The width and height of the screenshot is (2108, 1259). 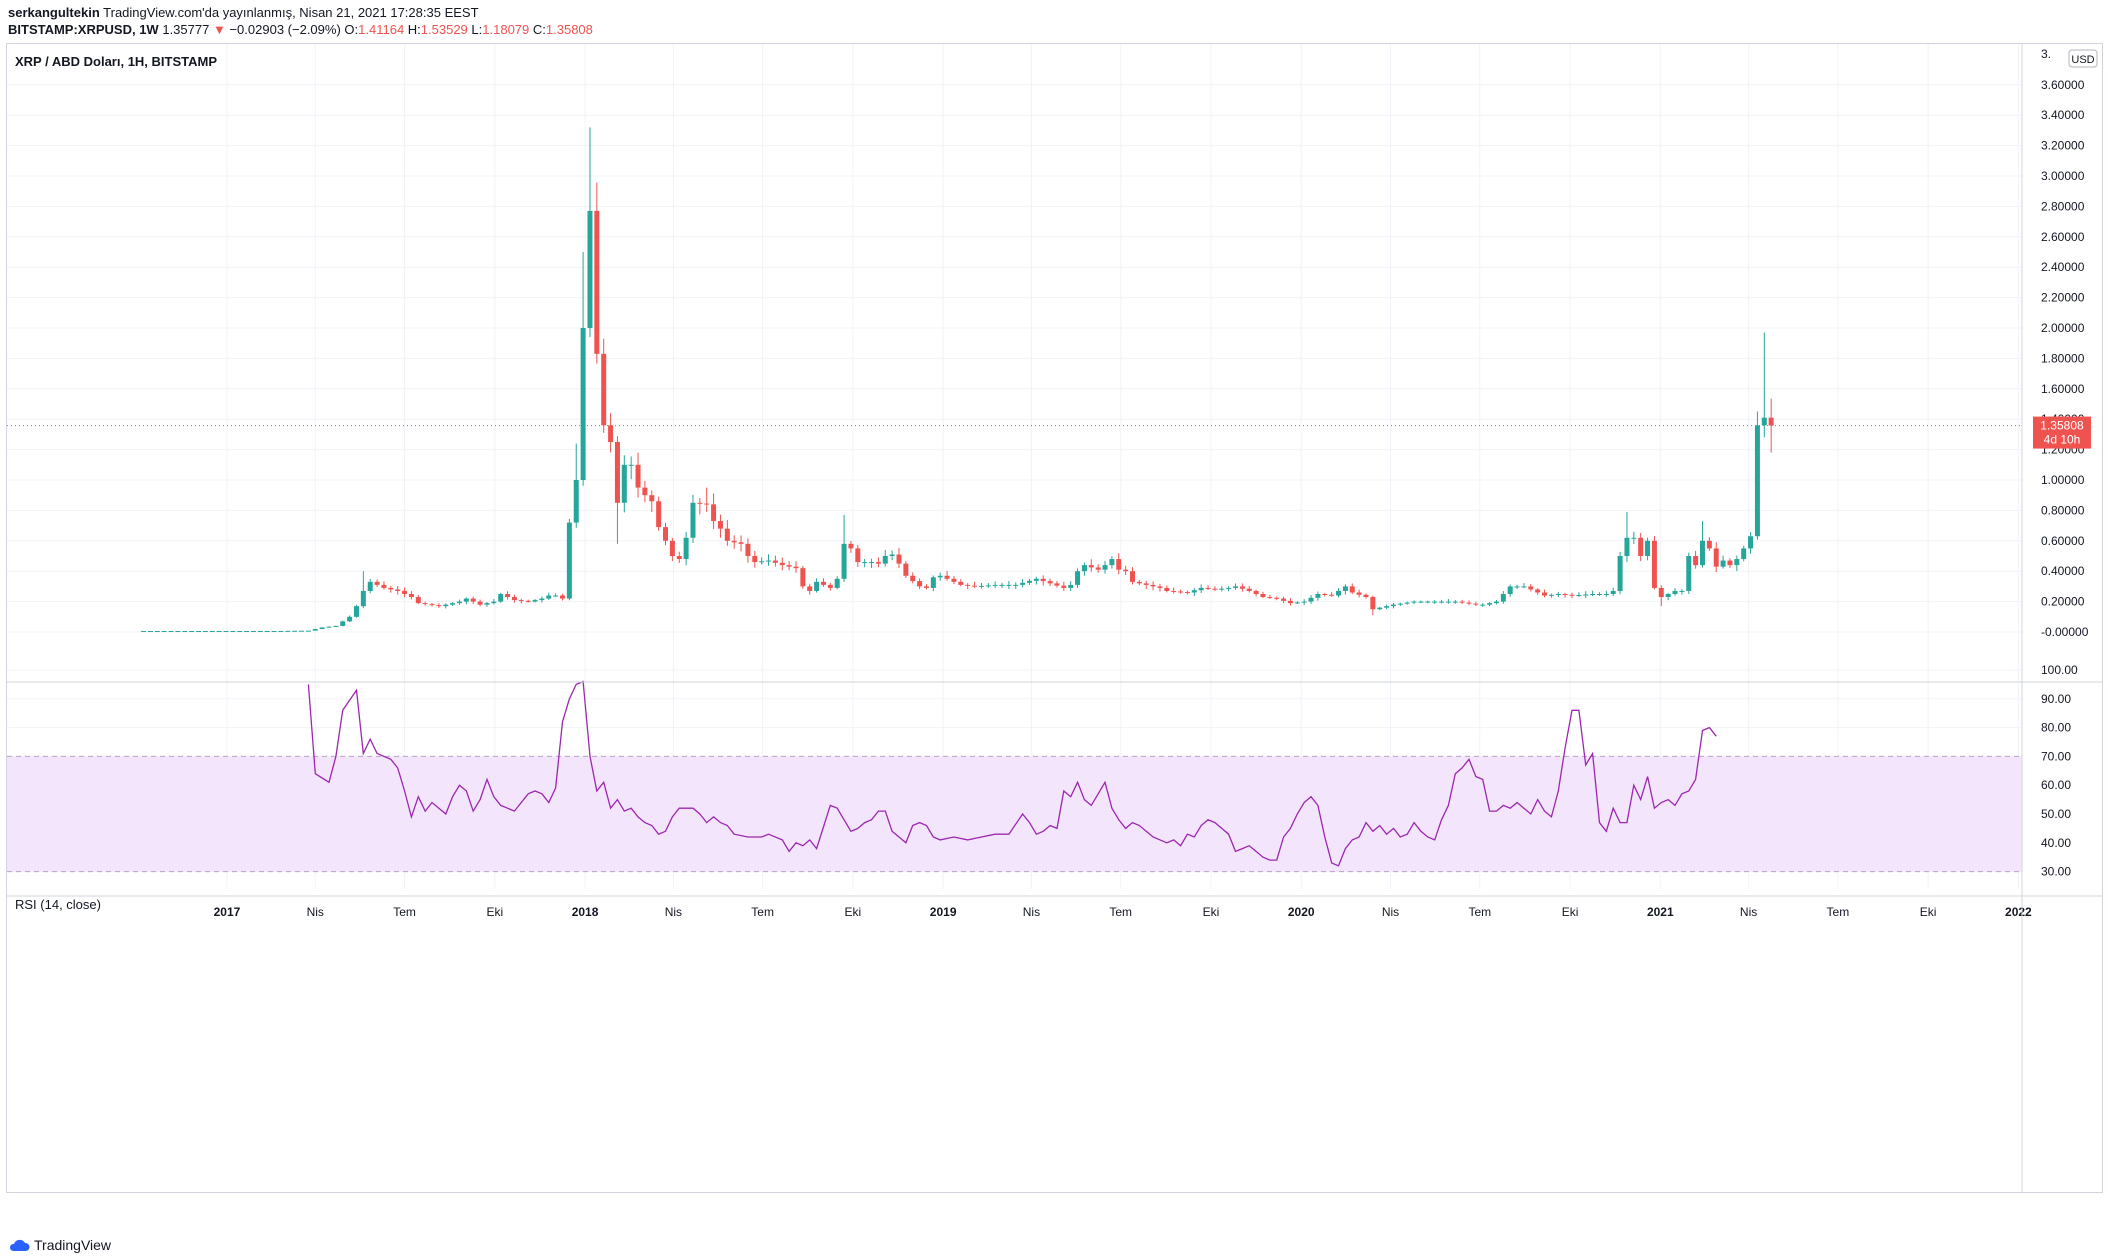 What do you see at coordinates (1838, 912) in the screenshot?
I see `time-tick-label: Tem` at bounding box center [1838, 912].